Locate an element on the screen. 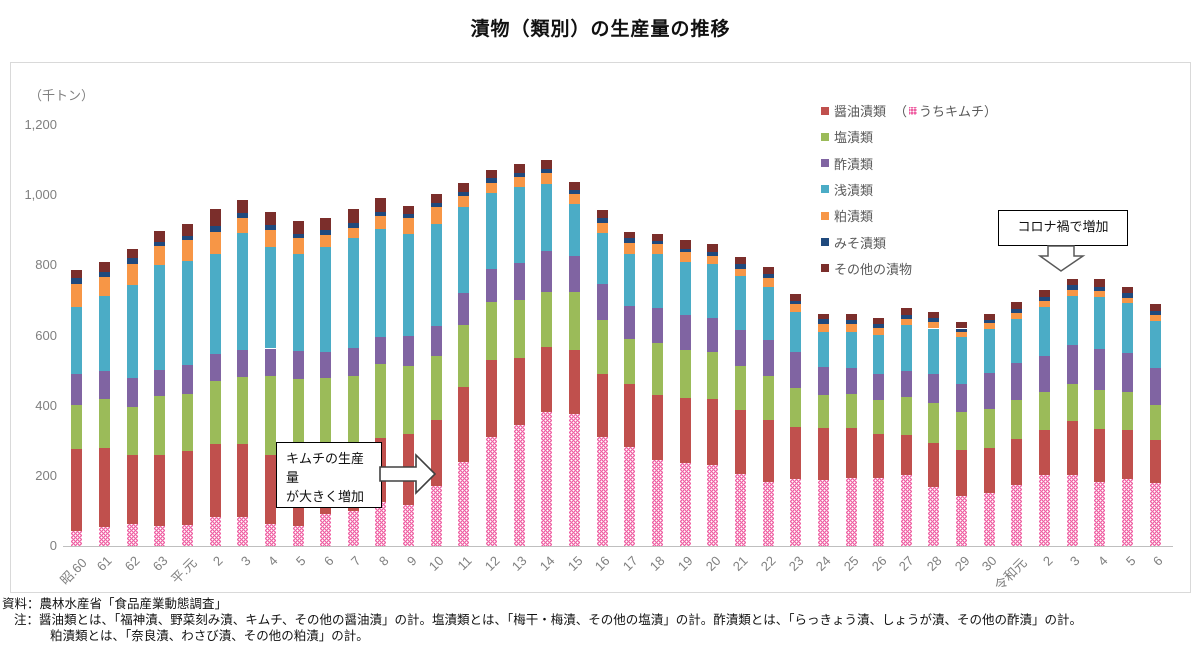 The image size is (1201, 654). legend-item-粕漬類: 粕漬類 is located at coordinates (847, 215).